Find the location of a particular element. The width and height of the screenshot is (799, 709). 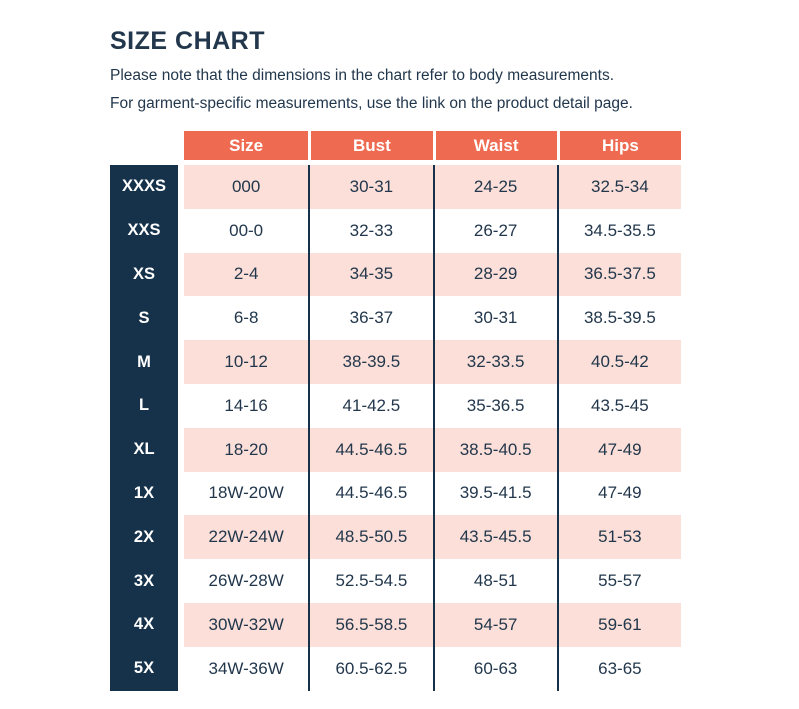

size-cell: 22W-24W is located at coordinates (246, 537).